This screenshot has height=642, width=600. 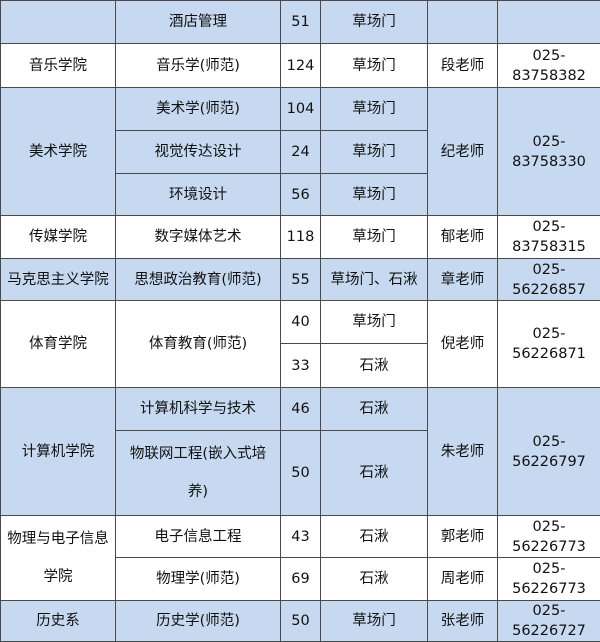 I want to click on phone-cell: 025- 56226727, so click(x=549, y=621).